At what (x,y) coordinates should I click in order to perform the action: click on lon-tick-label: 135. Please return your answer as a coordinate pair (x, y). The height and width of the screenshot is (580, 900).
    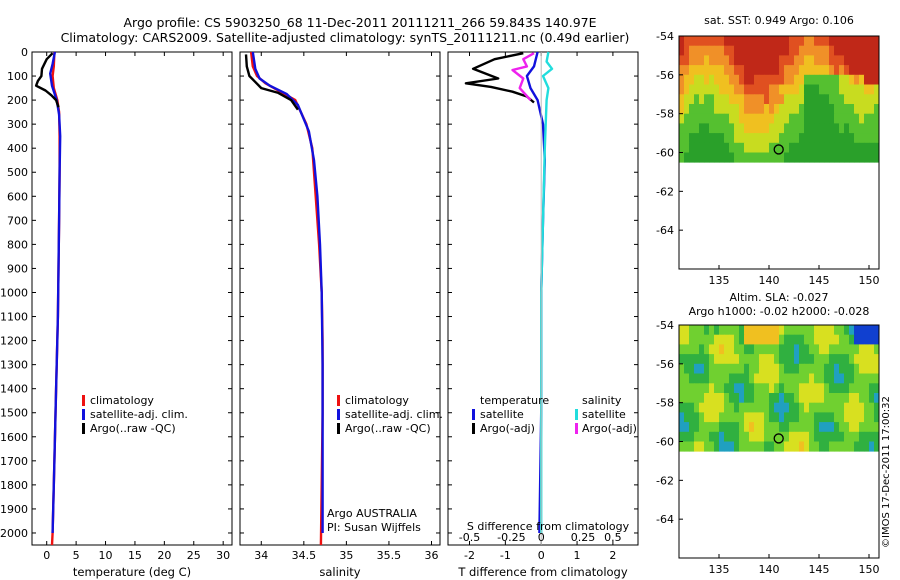
    Looking at the image, I should click on (719, 280).